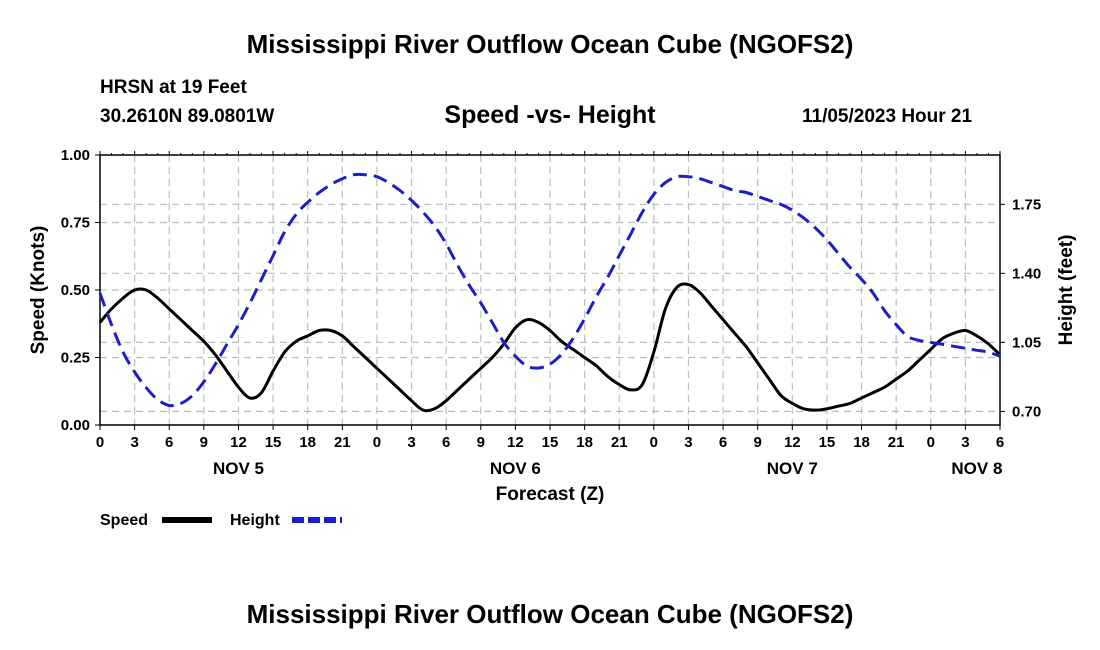  What do you see at coordinates (792, 468) in the screenshot?
I see `day-label: NOV 7` at bounding box center [792, 468].